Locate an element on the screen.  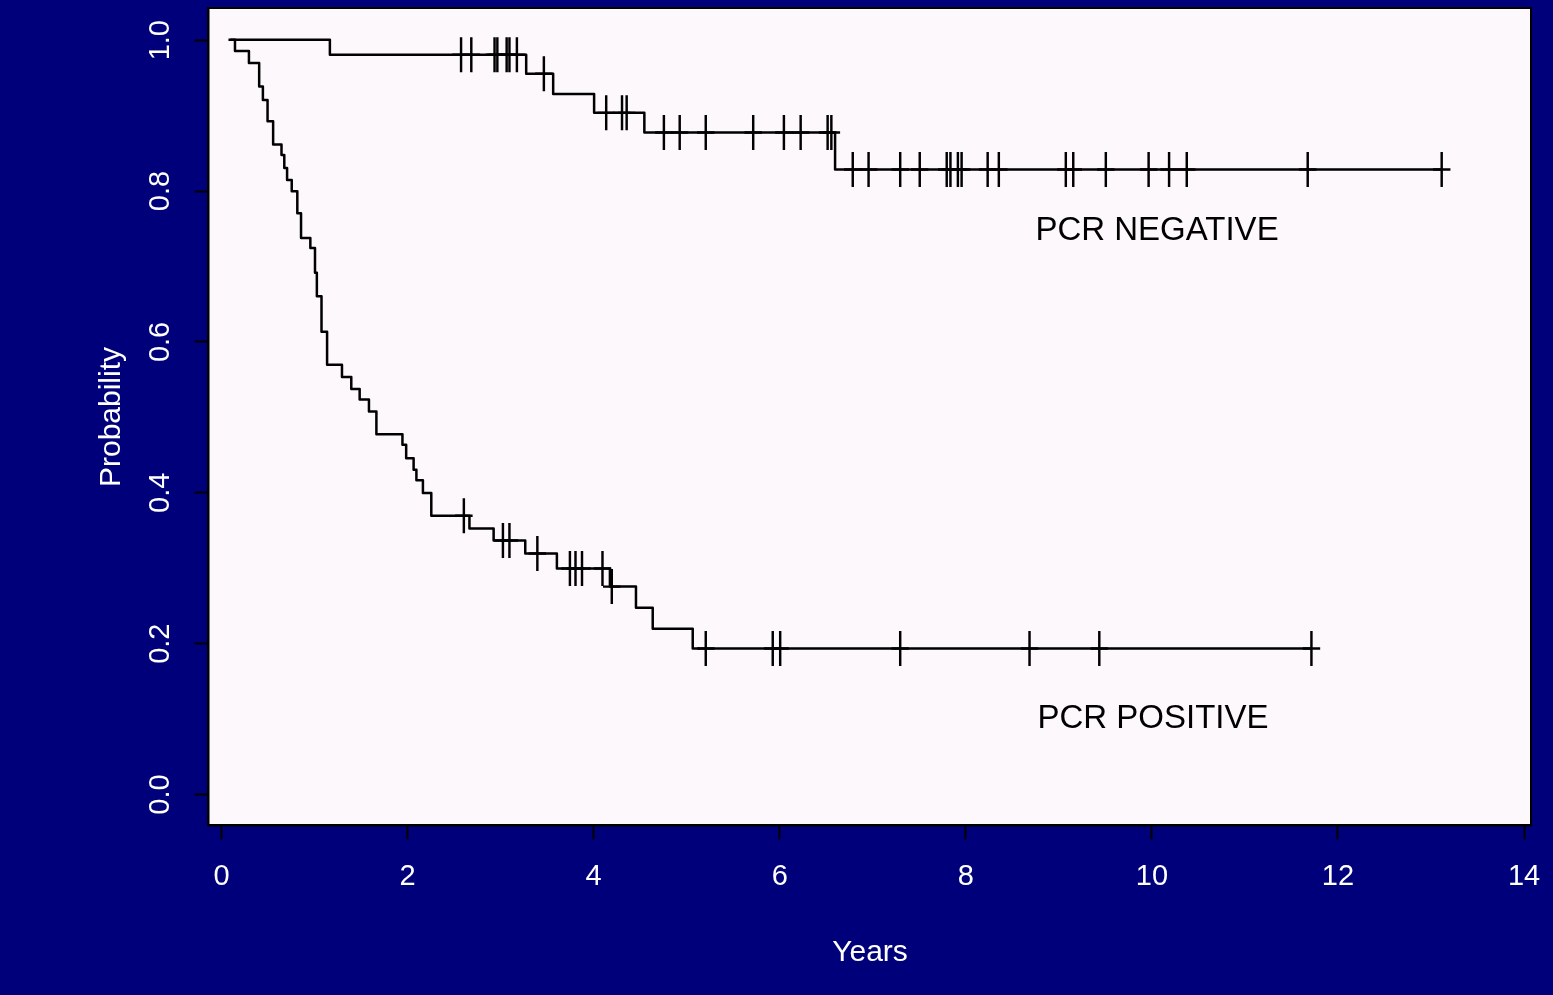
y-tick-label: 0.4 is located at coordinates (158, 492).